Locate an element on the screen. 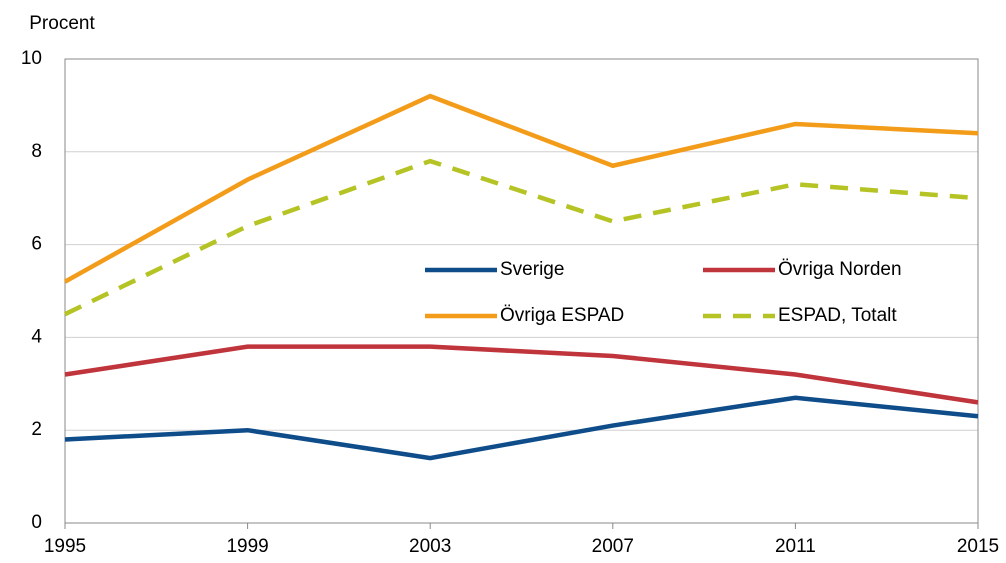 The image size is (1006, 563). x-tick-label: 2011 is located at coordinates (795, 546).